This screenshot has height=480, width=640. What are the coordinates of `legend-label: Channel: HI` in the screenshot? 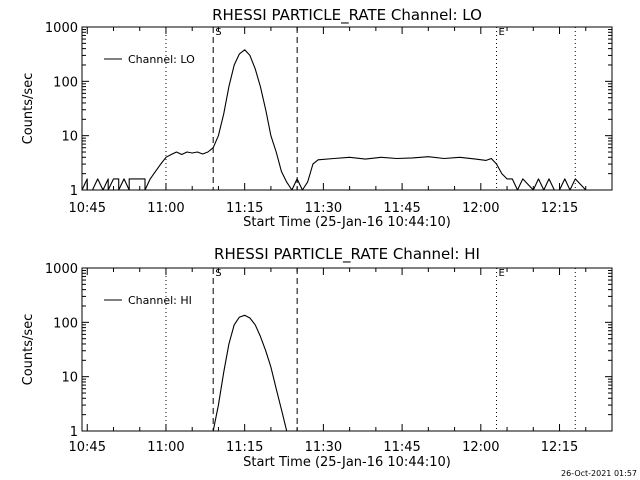 It's located at (160, 300).